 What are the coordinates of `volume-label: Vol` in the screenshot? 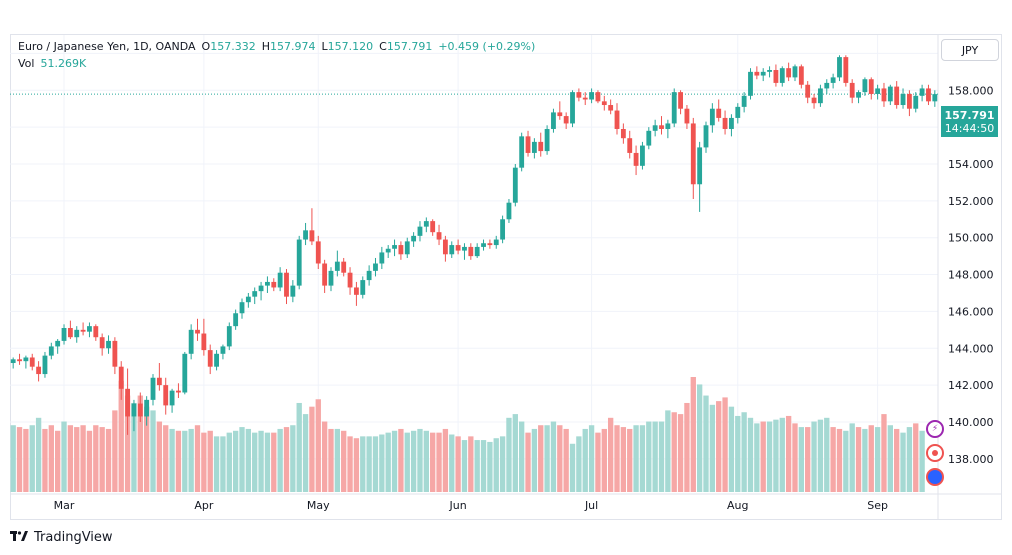 It's located at (26, 63).